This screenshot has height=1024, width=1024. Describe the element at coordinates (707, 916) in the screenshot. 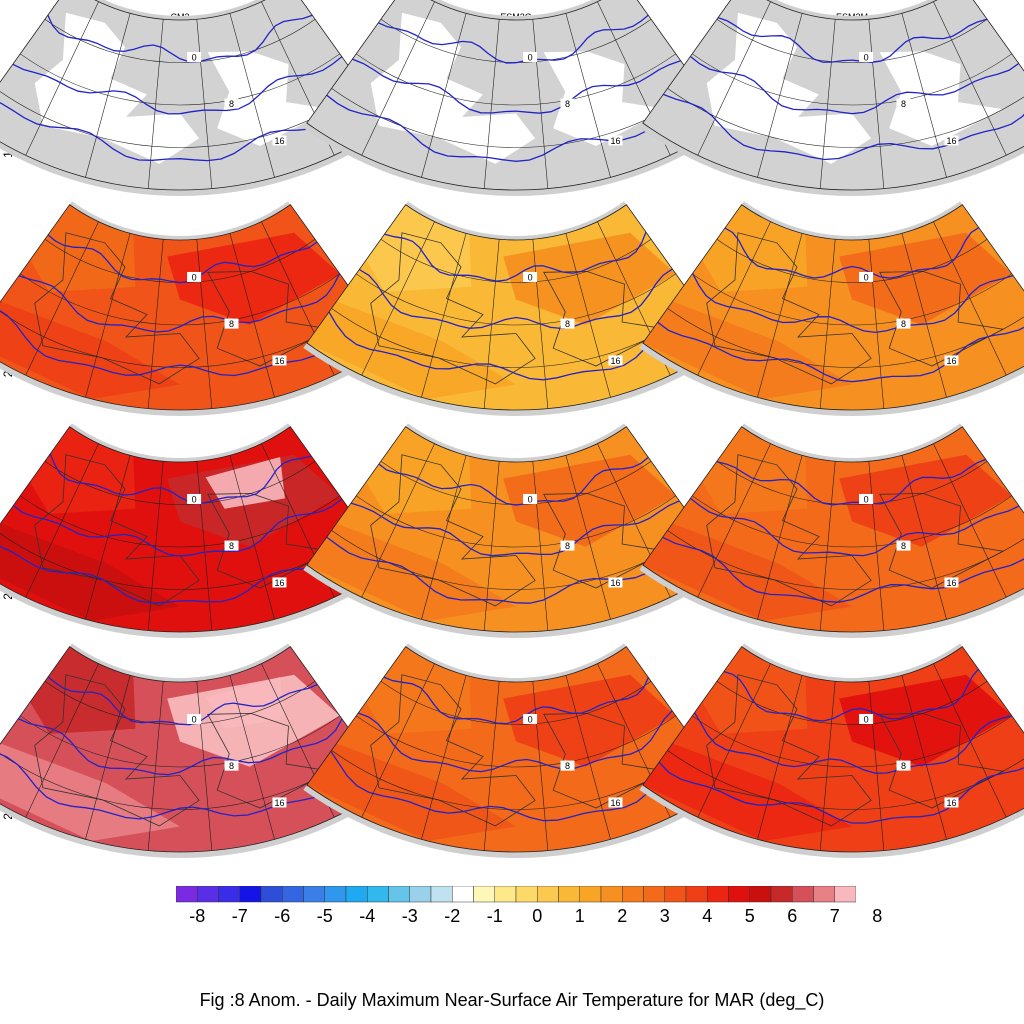

I see `colorbar-tick-label: 4` at that location.